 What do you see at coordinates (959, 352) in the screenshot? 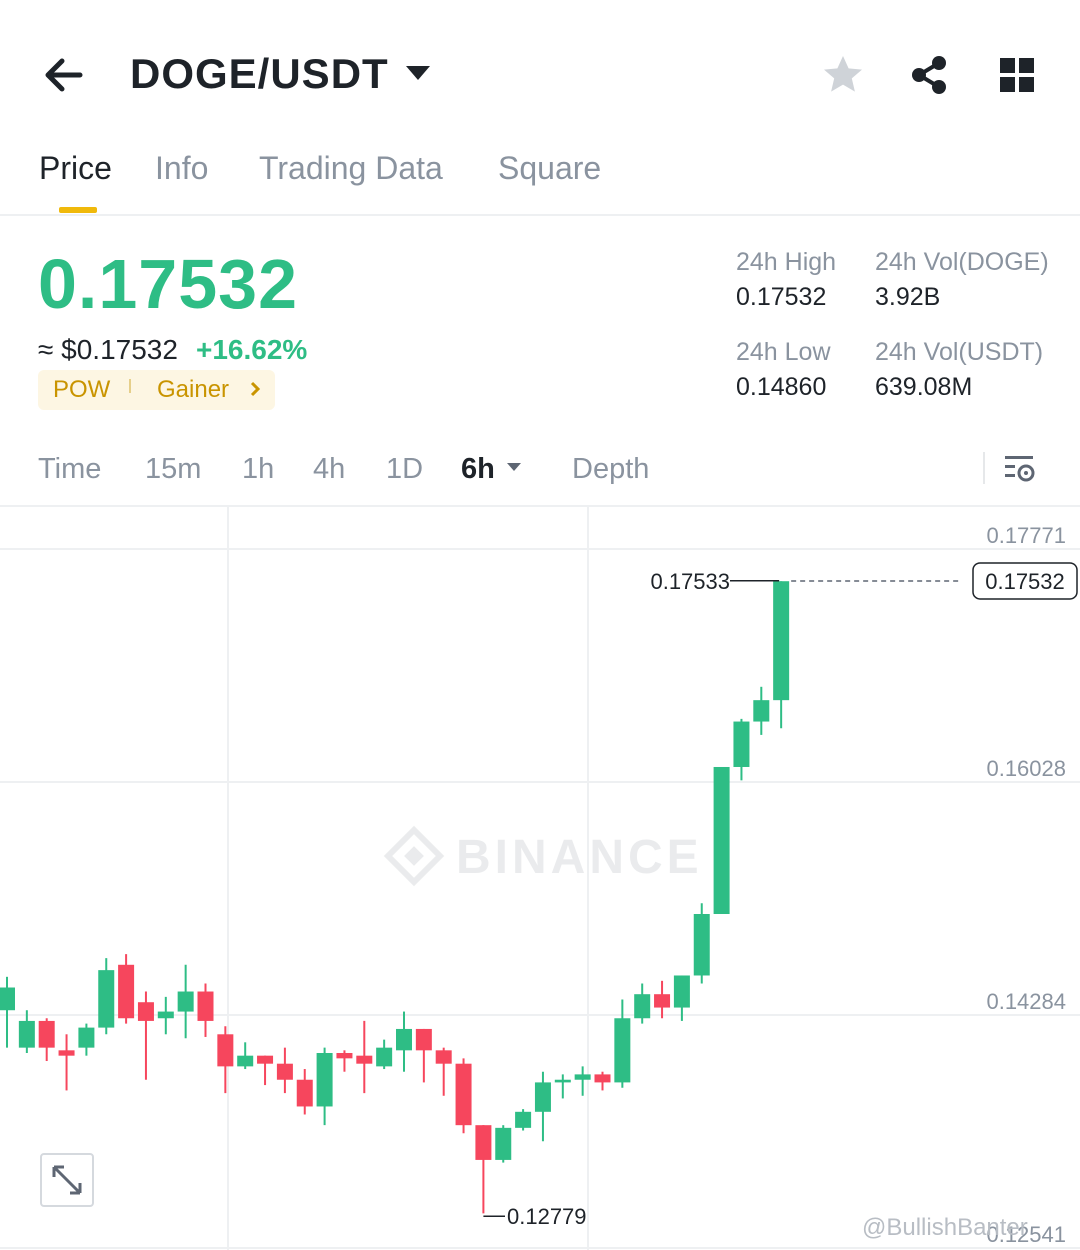
I see `stat-vol-usdt-label: 24h Vol(USDT)` at bounding box center [959, 352].